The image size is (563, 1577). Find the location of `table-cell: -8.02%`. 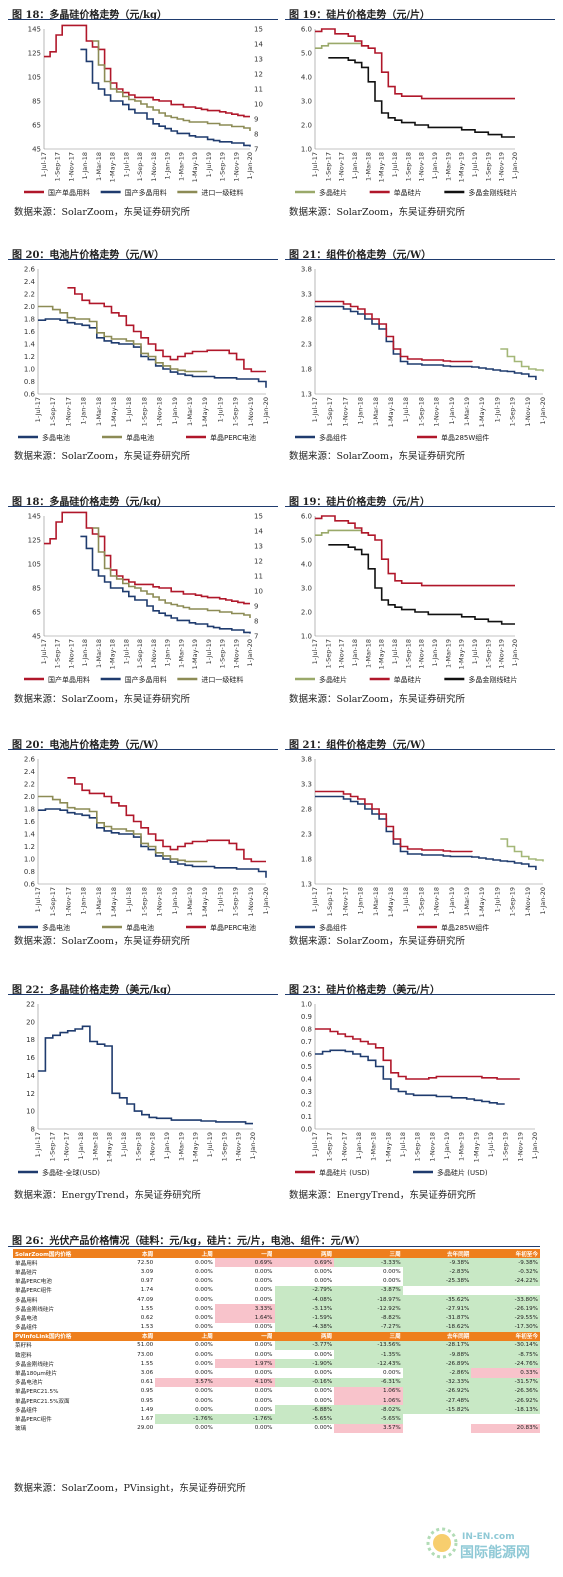

table-cell: -8.02% is located at coordinates (368, 1410).